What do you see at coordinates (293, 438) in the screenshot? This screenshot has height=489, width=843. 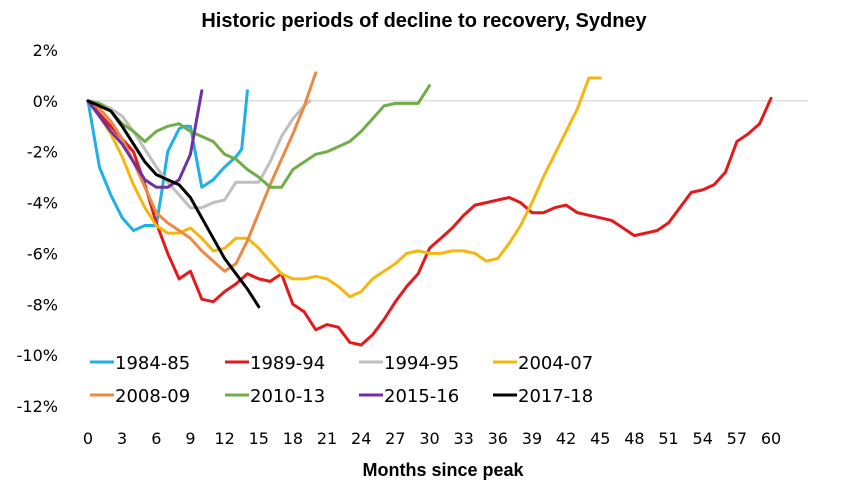 I see `x-tick-label: 18` at bounding box center [293, 438].